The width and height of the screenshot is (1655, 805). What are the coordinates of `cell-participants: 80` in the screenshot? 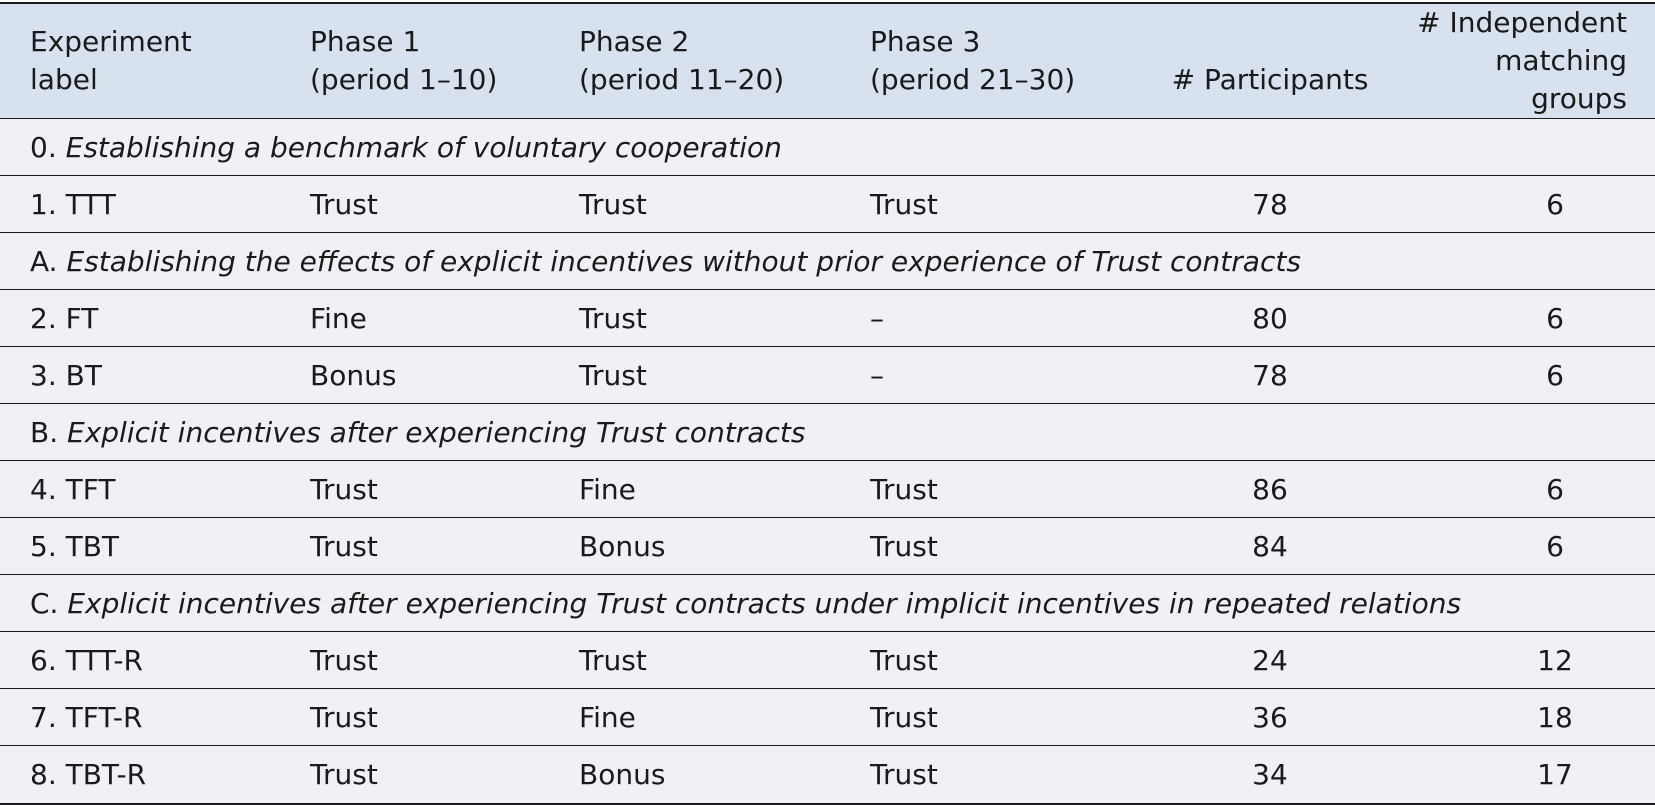 It's located at (1265, 318).